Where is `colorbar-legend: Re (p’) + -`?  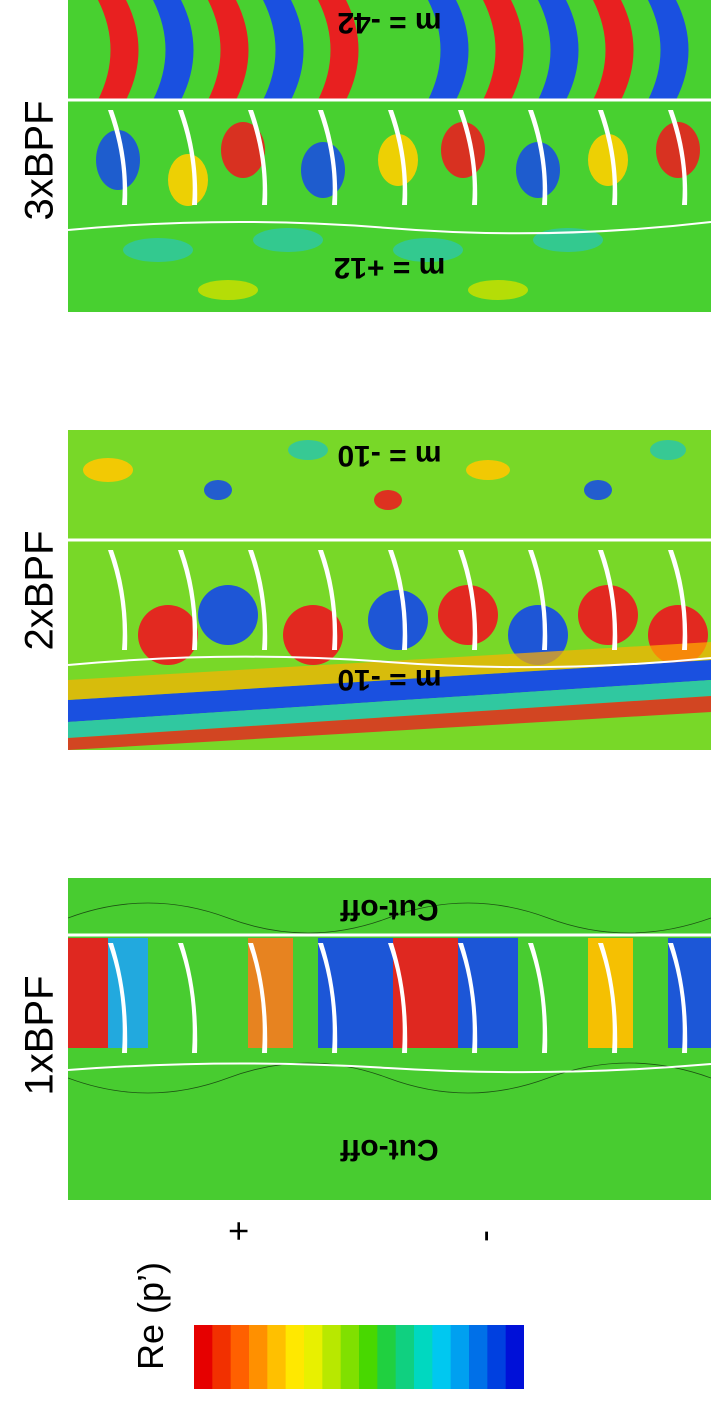
colorbar-legend: Re (p’) + - is located at coordinates (355, 1314).